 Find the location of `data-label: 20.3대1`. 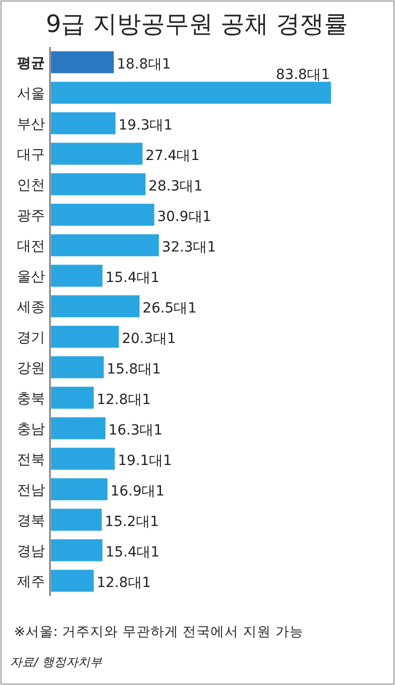

data-label: 20.3대1 is located at coordinates (149, 338).